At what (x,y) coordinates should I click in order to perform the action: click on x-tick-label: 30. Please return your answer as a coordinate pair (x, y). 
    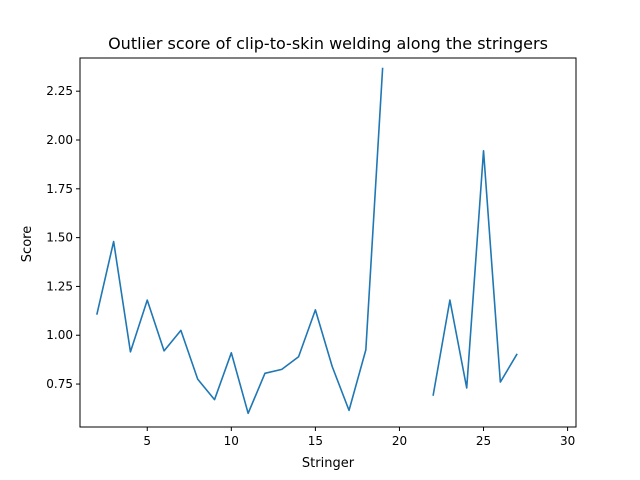
    Looking at the image, I should click on (567, 441).